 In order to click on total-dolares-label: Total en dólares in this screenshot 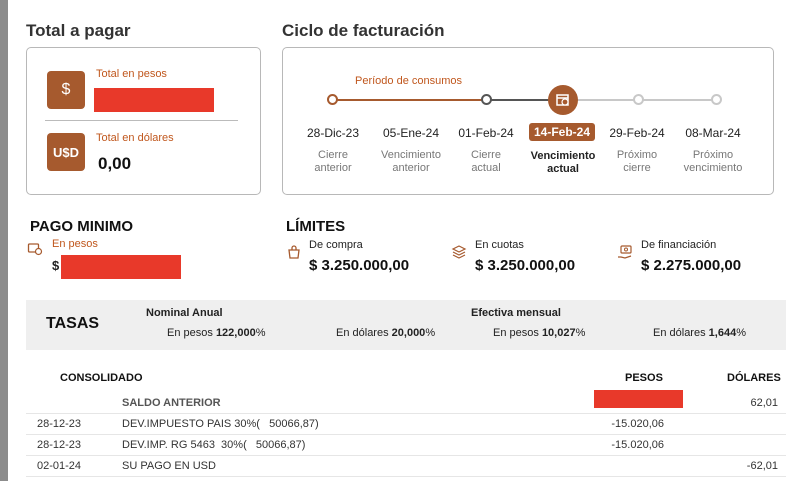, I will do `click(135, 138)`.